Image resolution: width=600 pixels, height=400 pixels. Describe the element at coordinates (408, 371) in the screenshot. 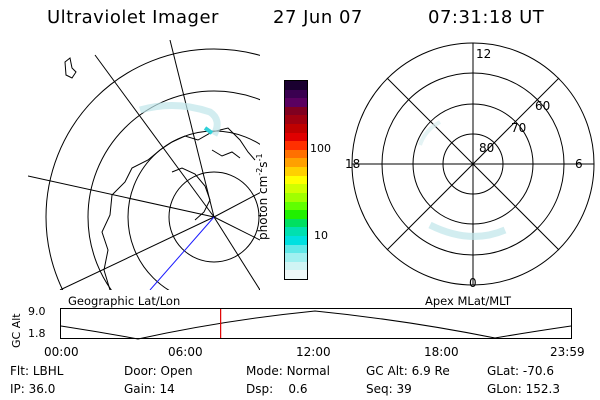

I see `gc-alt-info: GC Alt: 6.9 Re` at that location.